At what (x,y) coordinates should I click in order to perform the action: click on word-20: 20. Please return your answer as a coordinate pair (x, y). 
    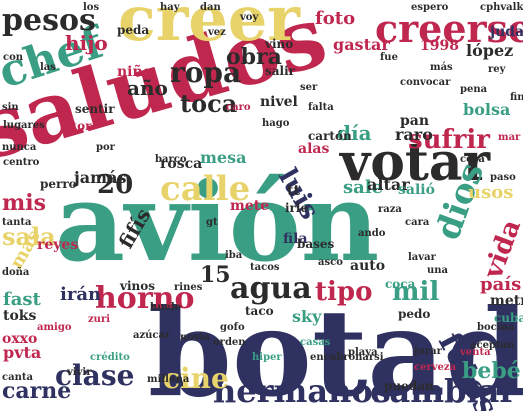
    Looking at the image, I should click on (115, 185).